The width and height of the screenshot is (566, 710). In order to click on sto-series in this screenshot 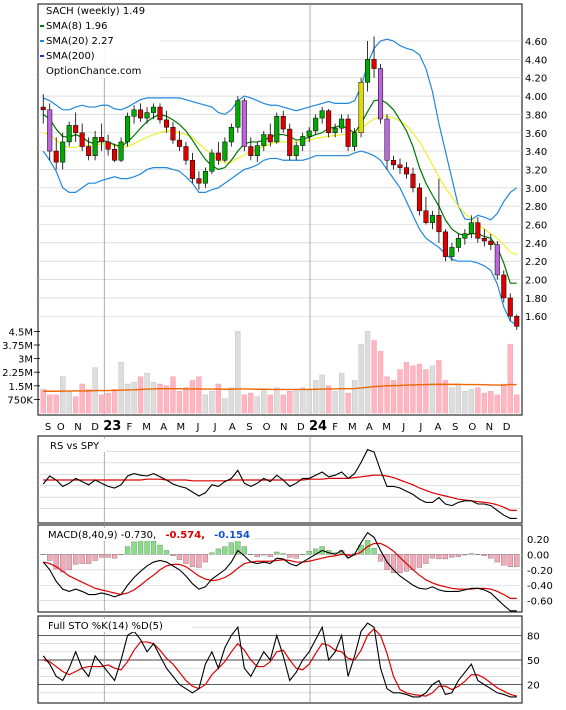, I will do `click(279, 660)`.